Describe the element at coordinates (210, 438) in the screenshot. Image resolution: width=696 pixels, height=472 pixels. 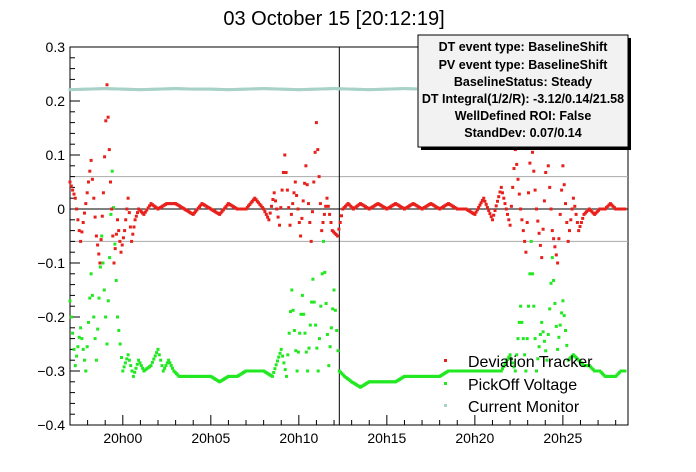
I see `x-tick-label: 20h05` at that location.